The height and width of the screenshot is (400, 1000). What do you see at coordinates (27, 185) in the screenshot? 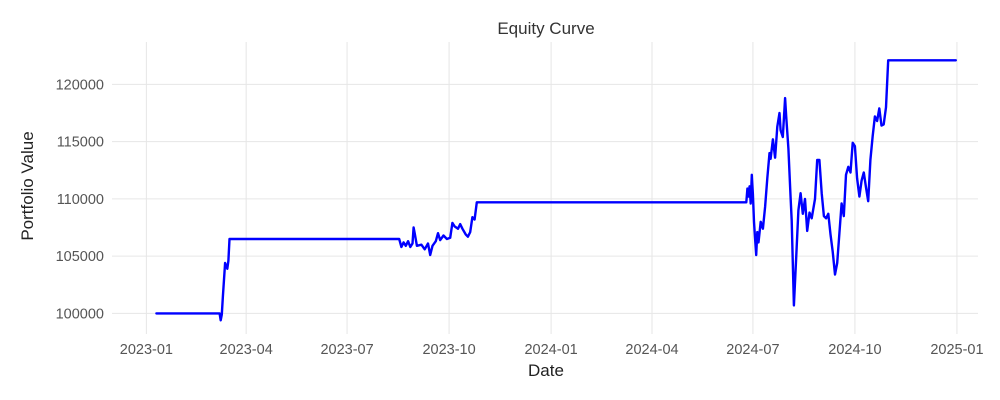
I see `y-axis-label: Portfolio Value` at bounding box center [27, 185].